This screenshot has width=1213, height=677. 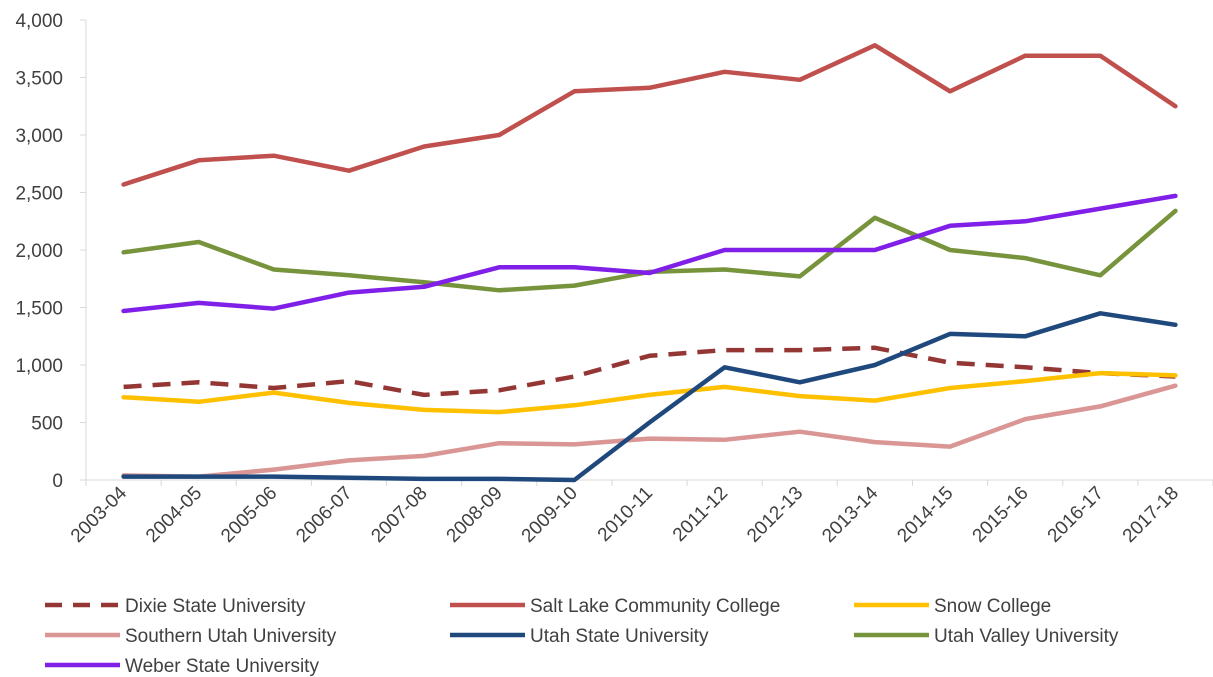 I want to click on x-tick-label: 2012-13, so click(x=775, y=515).